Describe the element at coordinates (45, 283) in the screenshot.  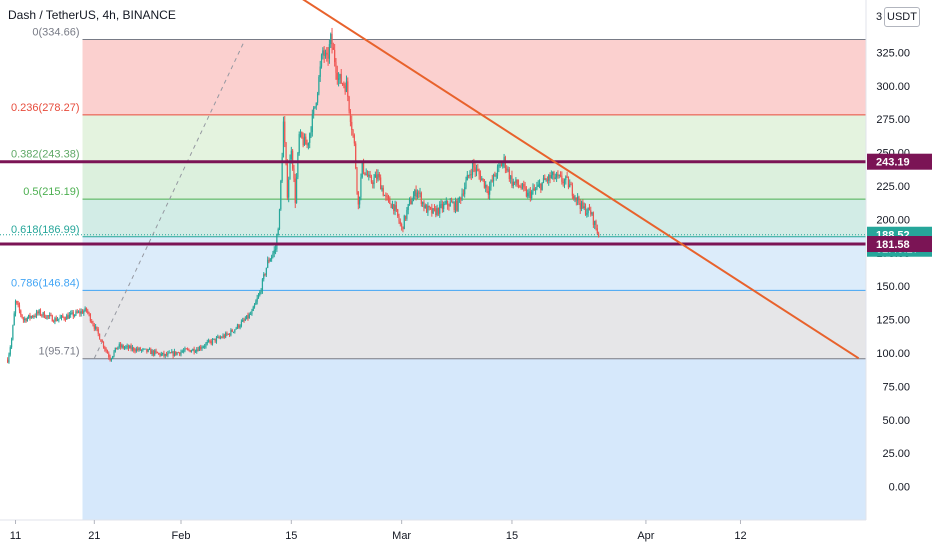
I see `fib-label: 0.786(146.84)` at that location.